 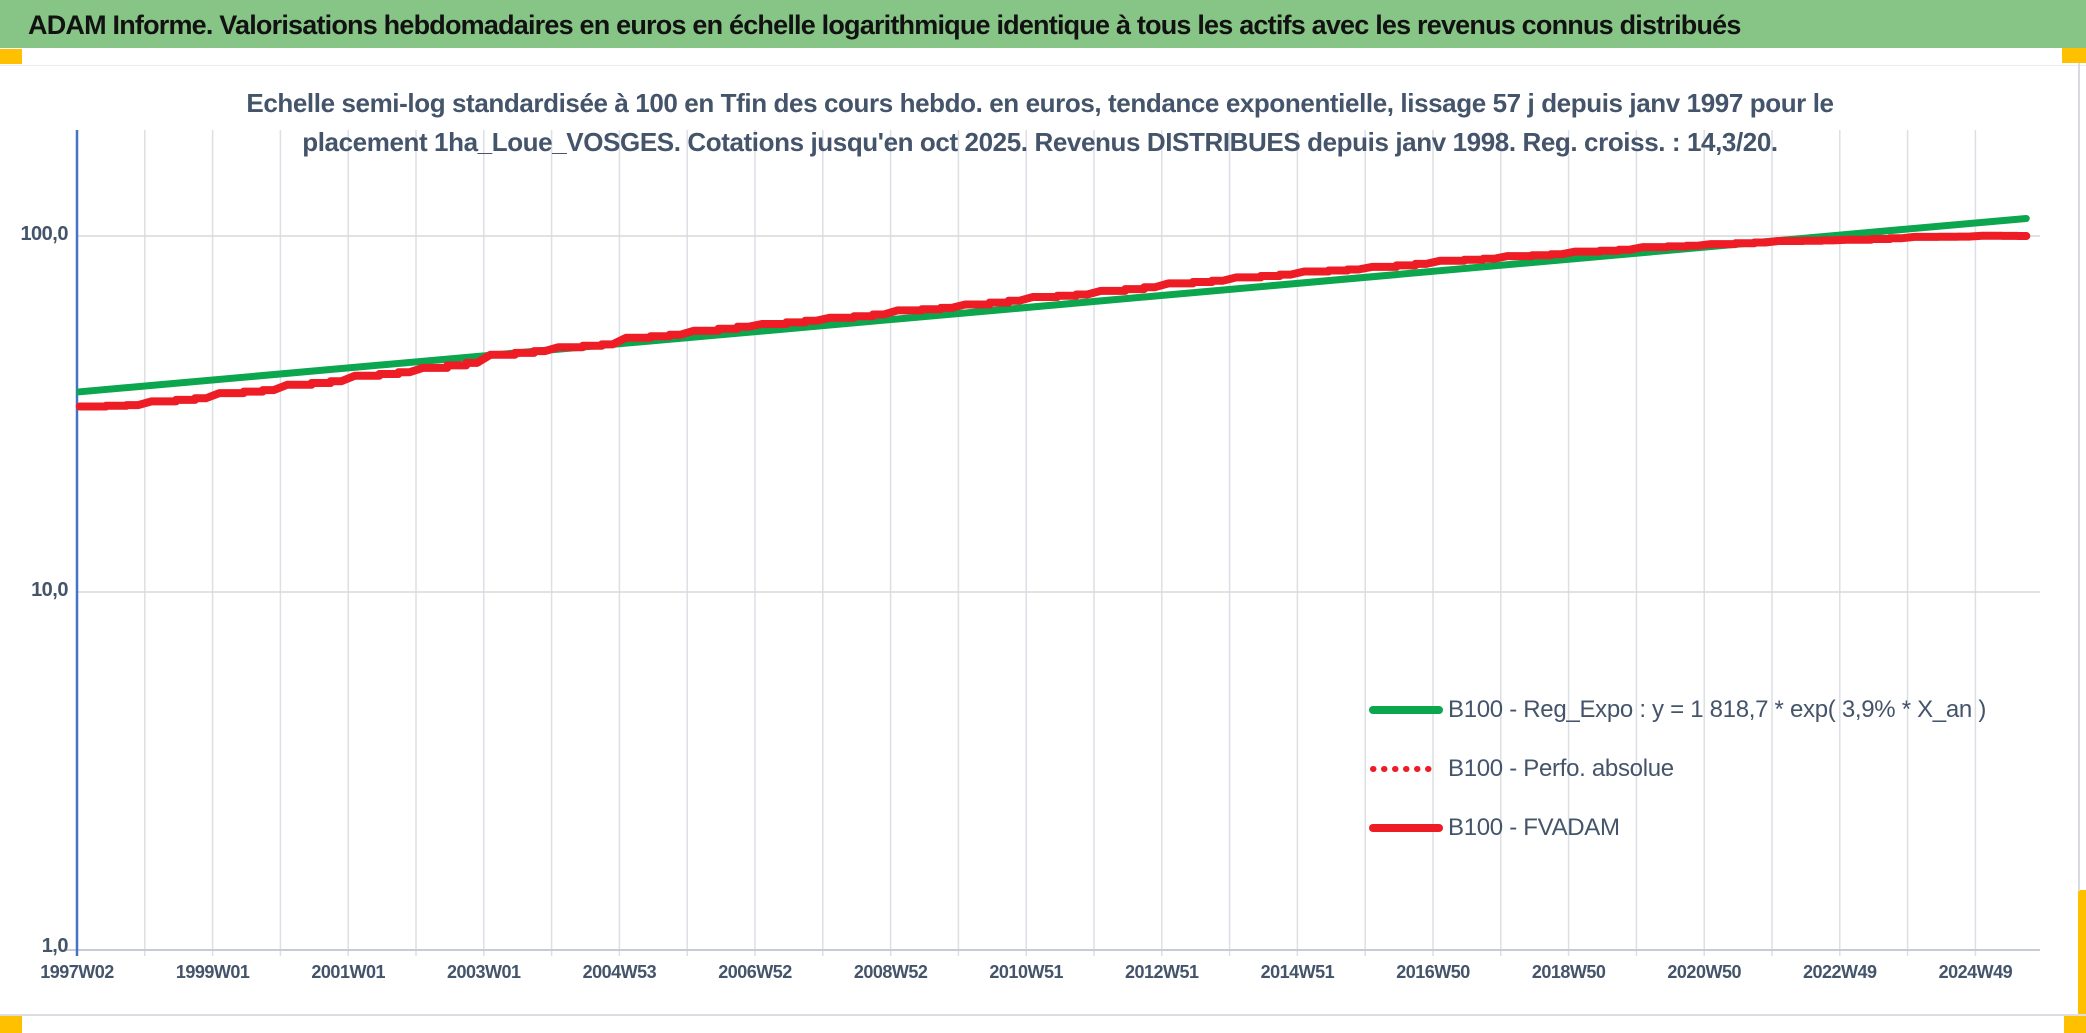 What do you see at coordinates (44, 234) in the screenshot?
I see `y-axis-tick-label: 100,0` at bounding box center [44, 234].